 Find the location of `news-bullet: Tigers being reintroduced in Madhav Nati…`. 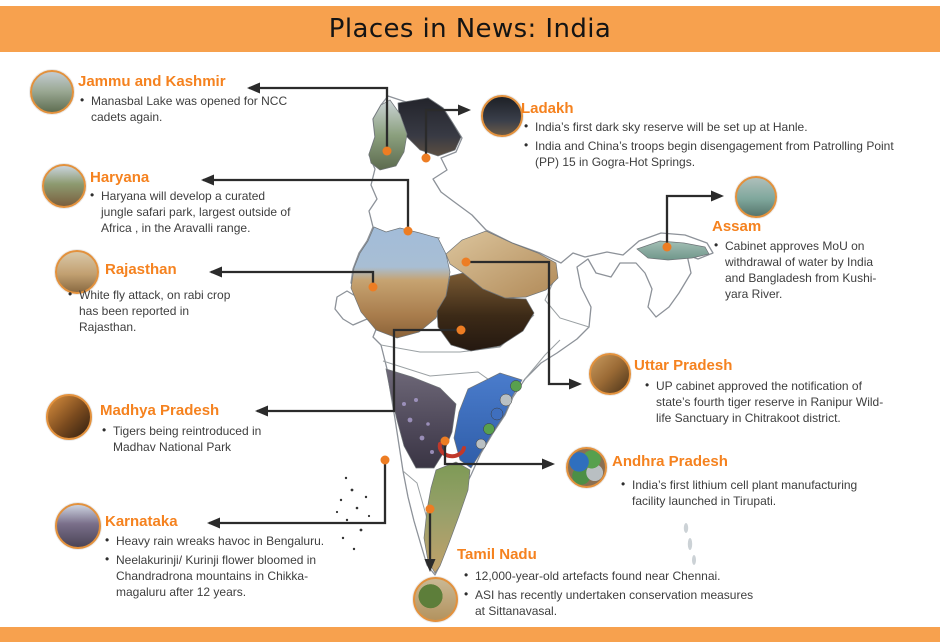

news-bullet: Tigers being reintroduced in Madhav Nati… is located at coordinates (207, 438).